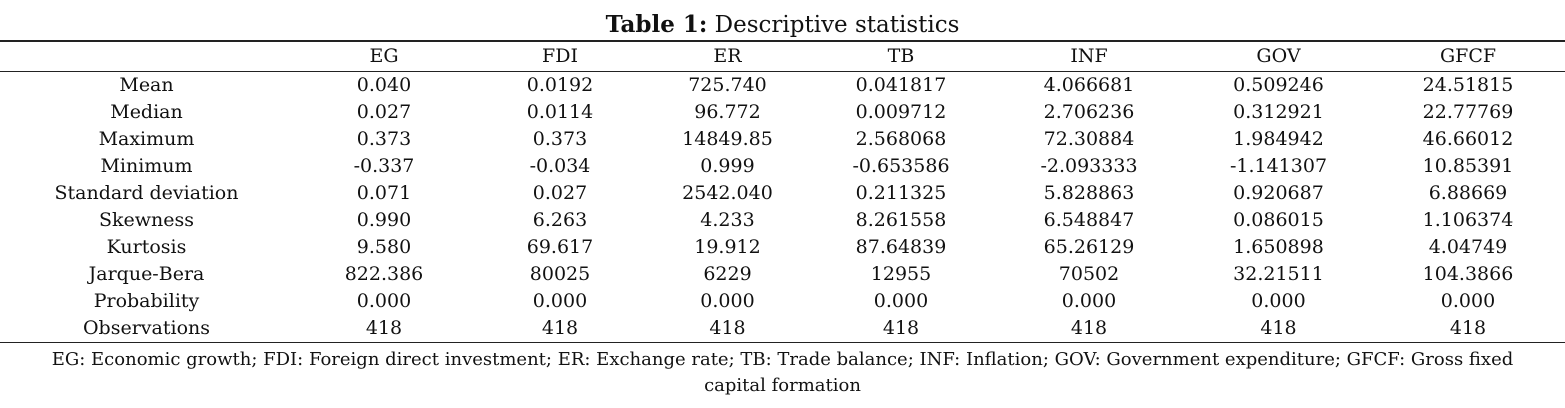 This screenshot has width=1565, height=408. Describe the element at coordinates (1278, 139) in the screenshot. I see `table-cell: 1.984942` at that location.